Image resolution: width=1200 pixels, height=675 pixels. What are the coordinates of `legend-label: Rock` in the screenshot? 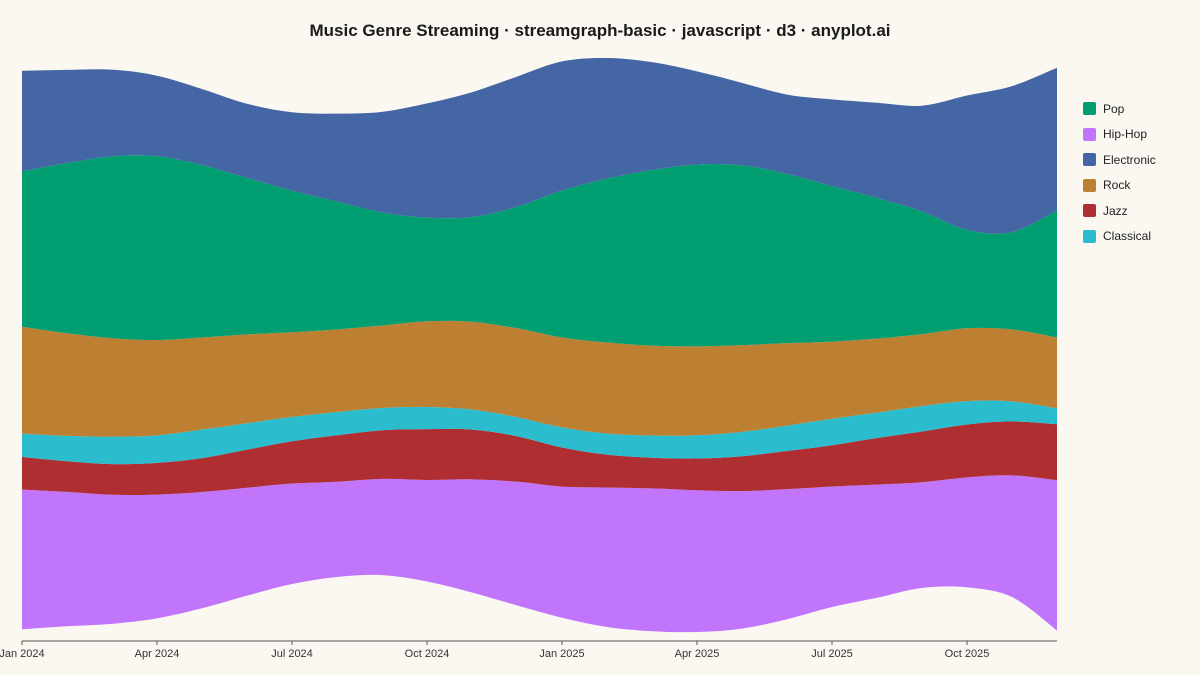 It's located at (1117, 185).